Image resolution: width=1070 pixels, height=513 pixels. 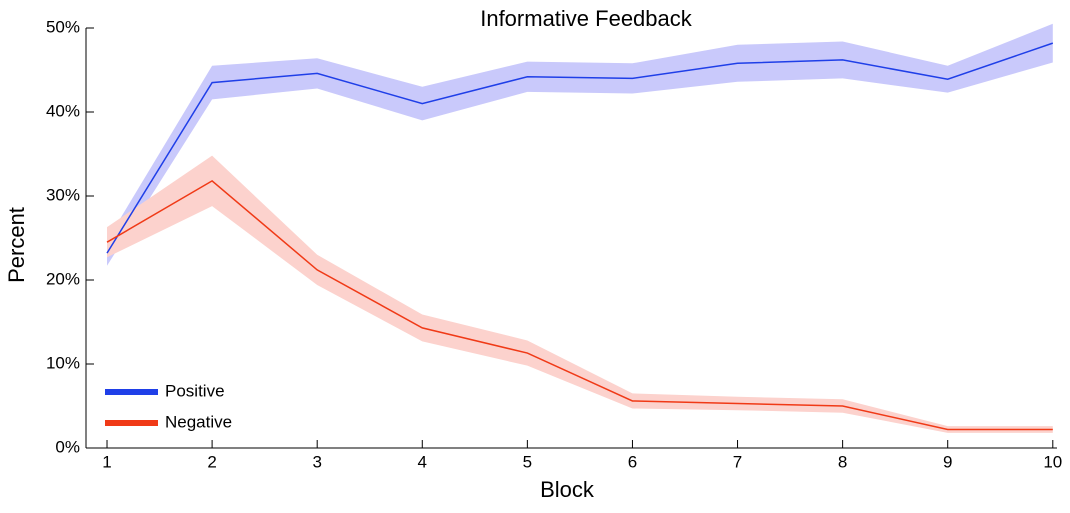 I want to click on y-tick-label: 50%, so click(x=63, y=26).